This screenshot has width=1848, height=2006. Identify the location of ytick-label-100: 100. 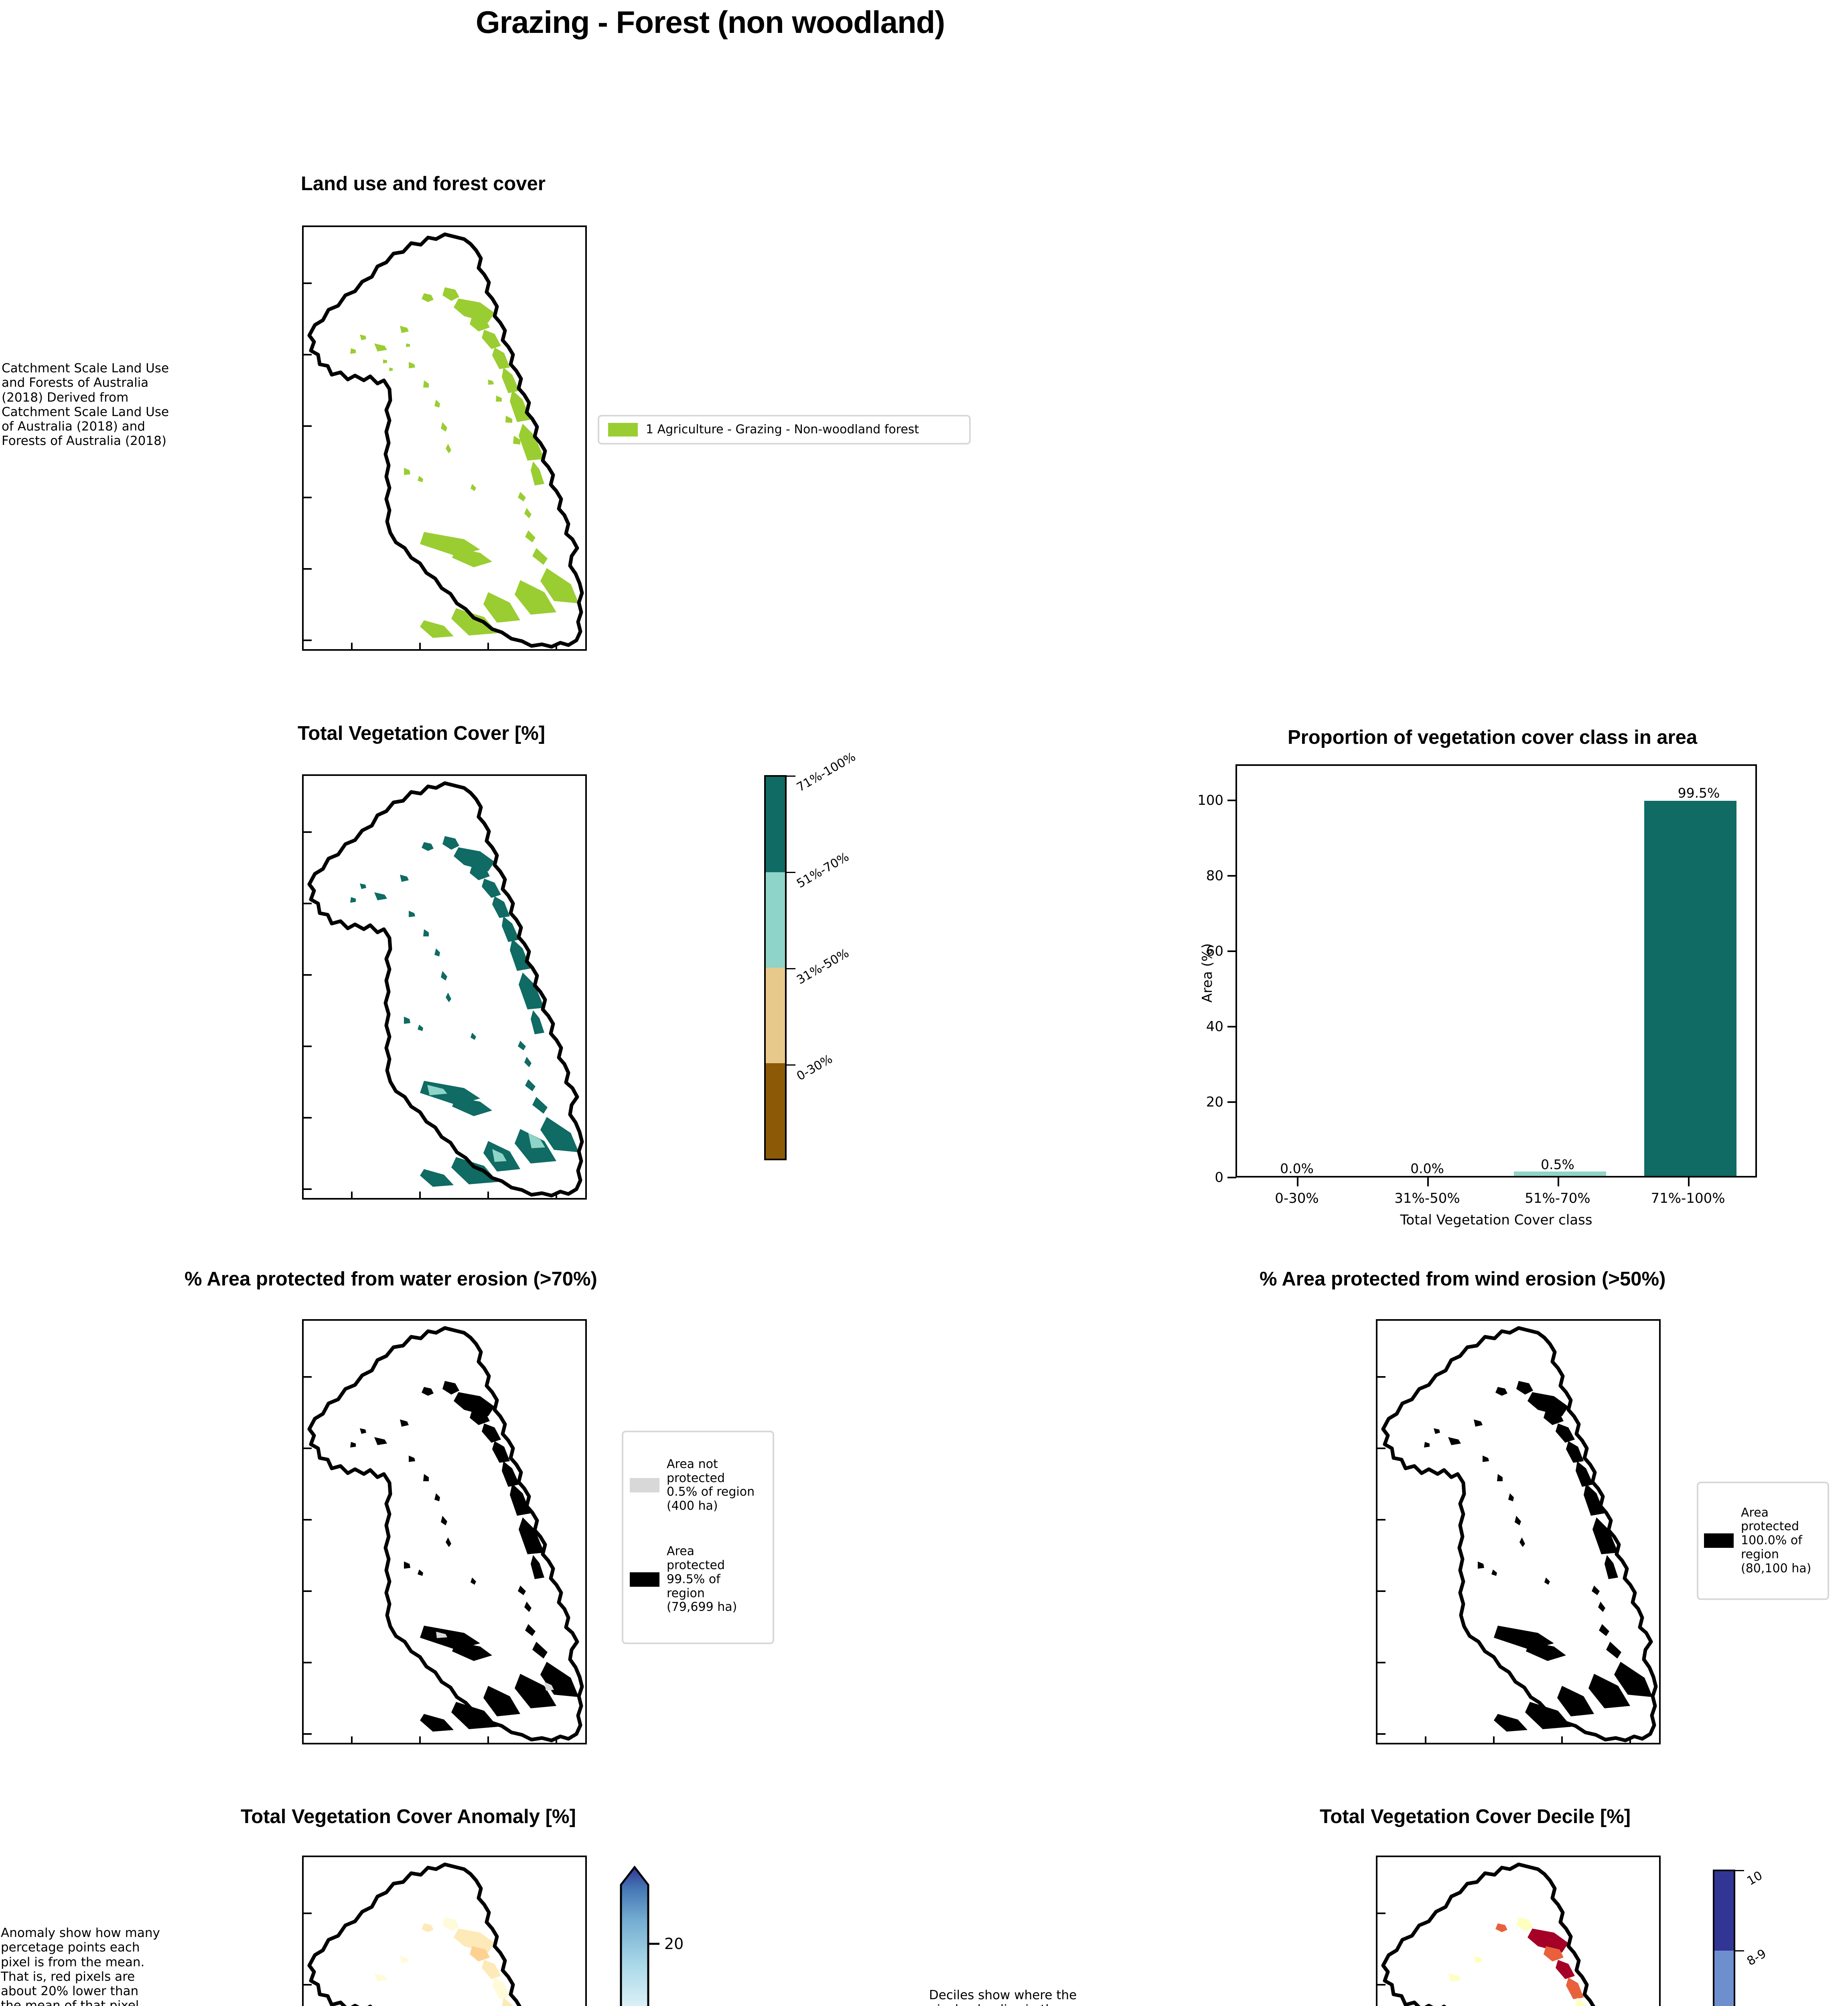
(1210, 800).